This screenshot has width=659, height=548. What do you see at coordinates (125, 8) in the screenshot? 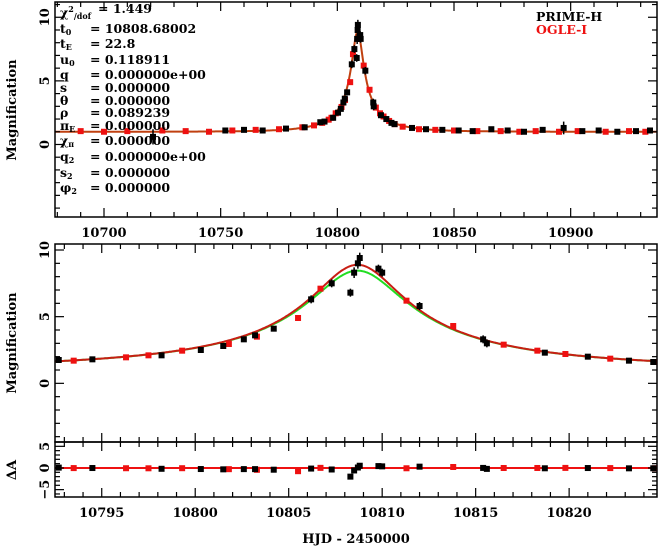
I see `param-value: = 1.449` at bounding box center [125, 8].